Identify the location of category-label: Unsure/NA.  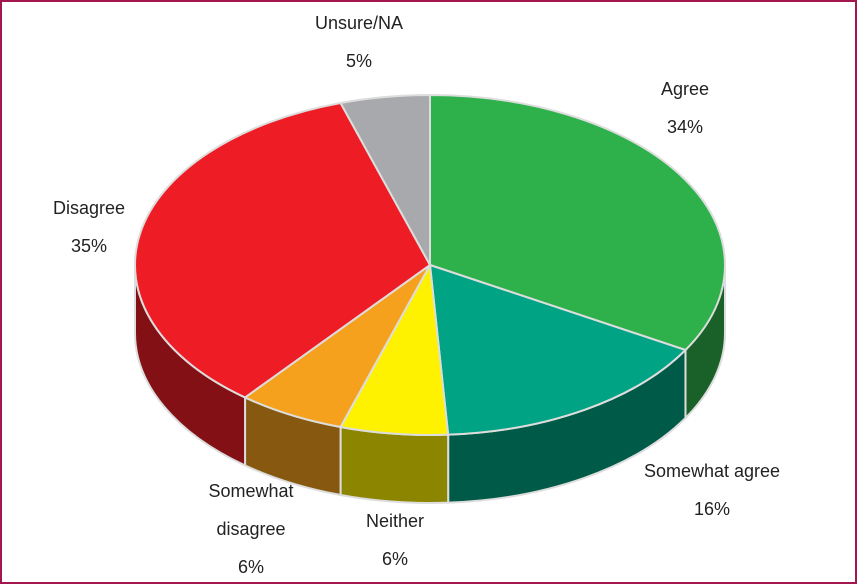
(359, 23).